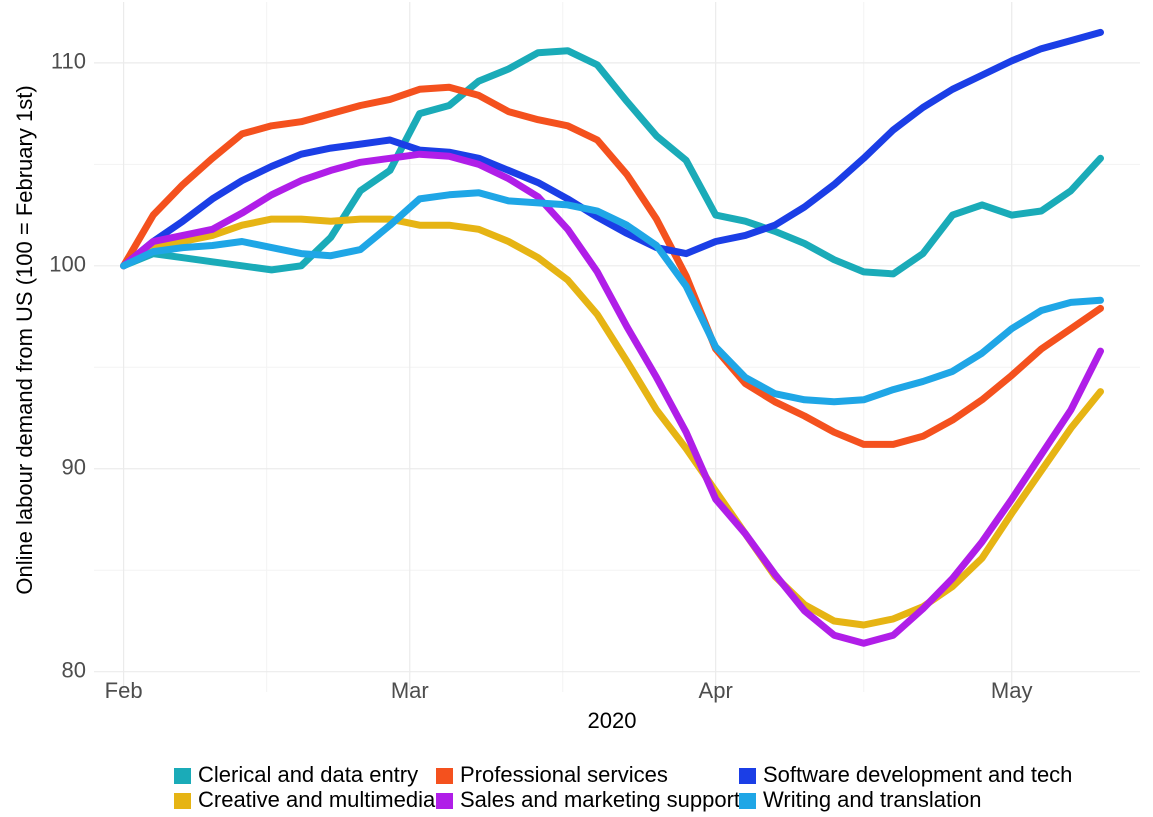 Image resolution: width=1153 pixels, height=817 pixels. Describe the element at coordinates (317, 799) in the screenshot. I see `legend-label: Creative and multimedia` at that location.